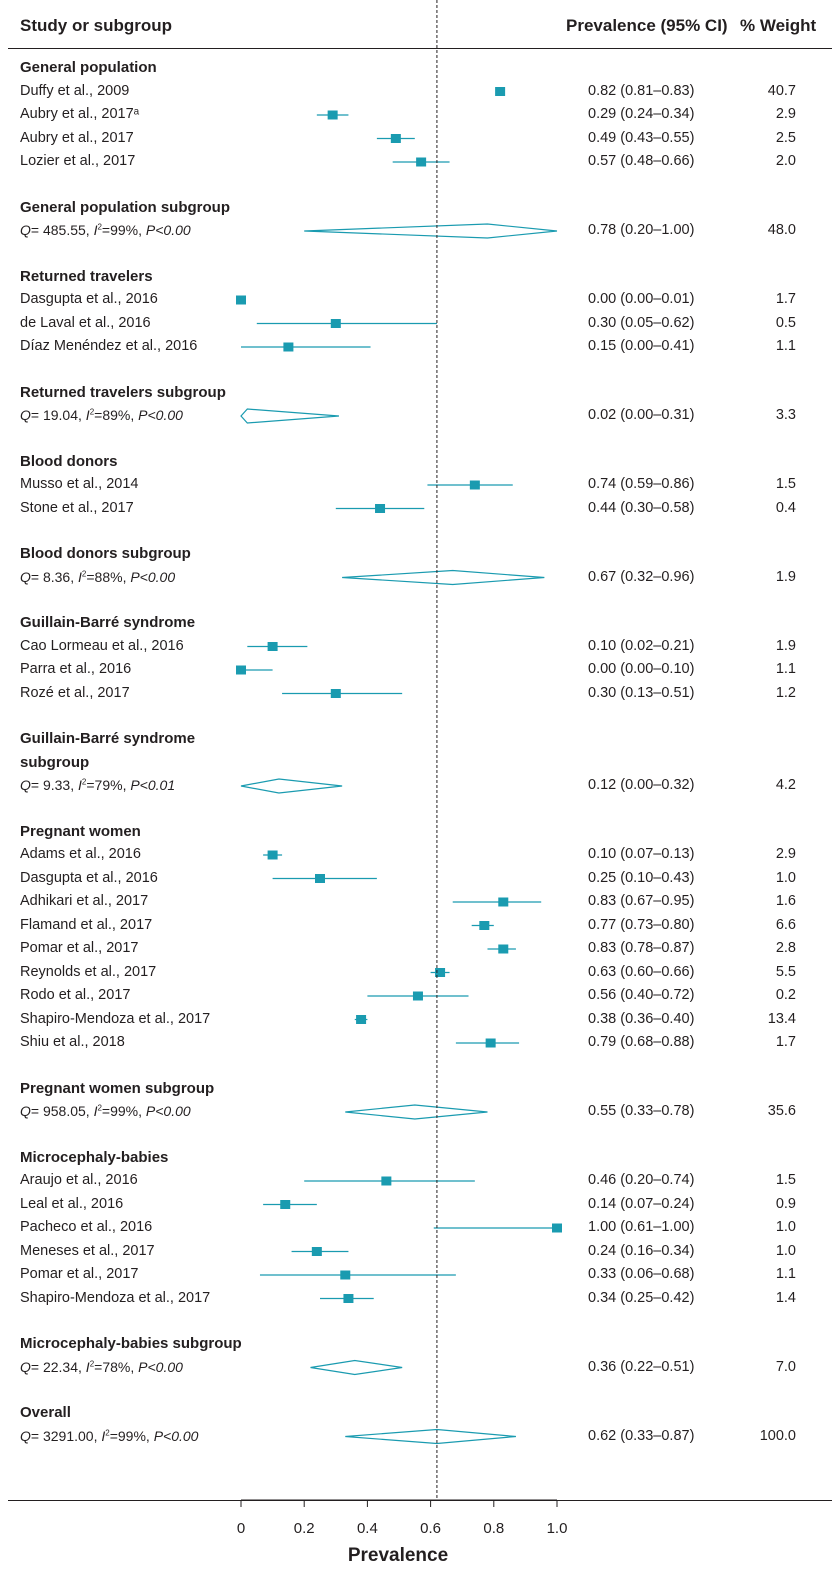 The image size is (840, 1596). Describe the element at coordinates (108, 622) in the screenshot. I see `group-heading: Guillain-Barré syndrome` at that location.